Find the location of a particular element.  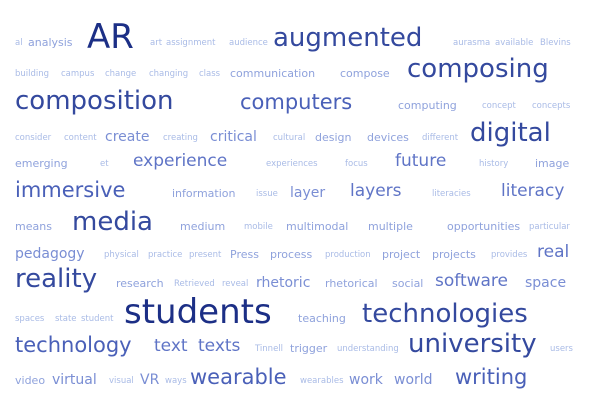

cloud-word: devices is located at coordinates (388, 138).